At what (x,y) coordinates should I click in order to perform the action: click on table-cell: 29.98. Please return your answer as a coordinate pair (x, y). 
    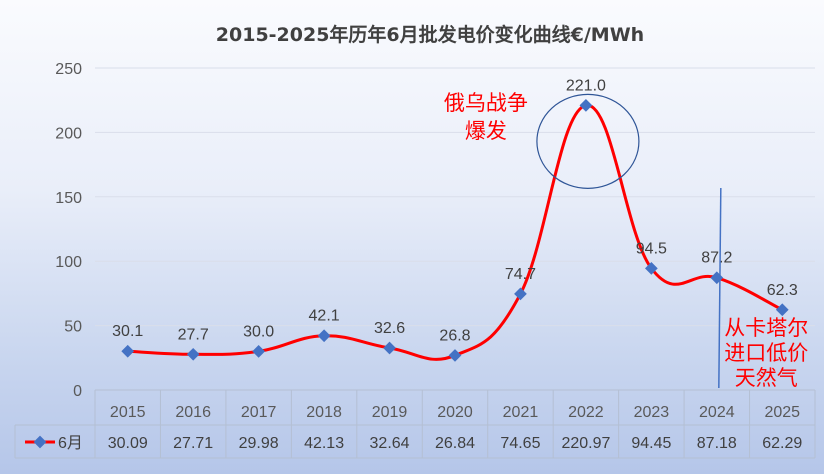
    Looking at the image, I should click on (259, 443).